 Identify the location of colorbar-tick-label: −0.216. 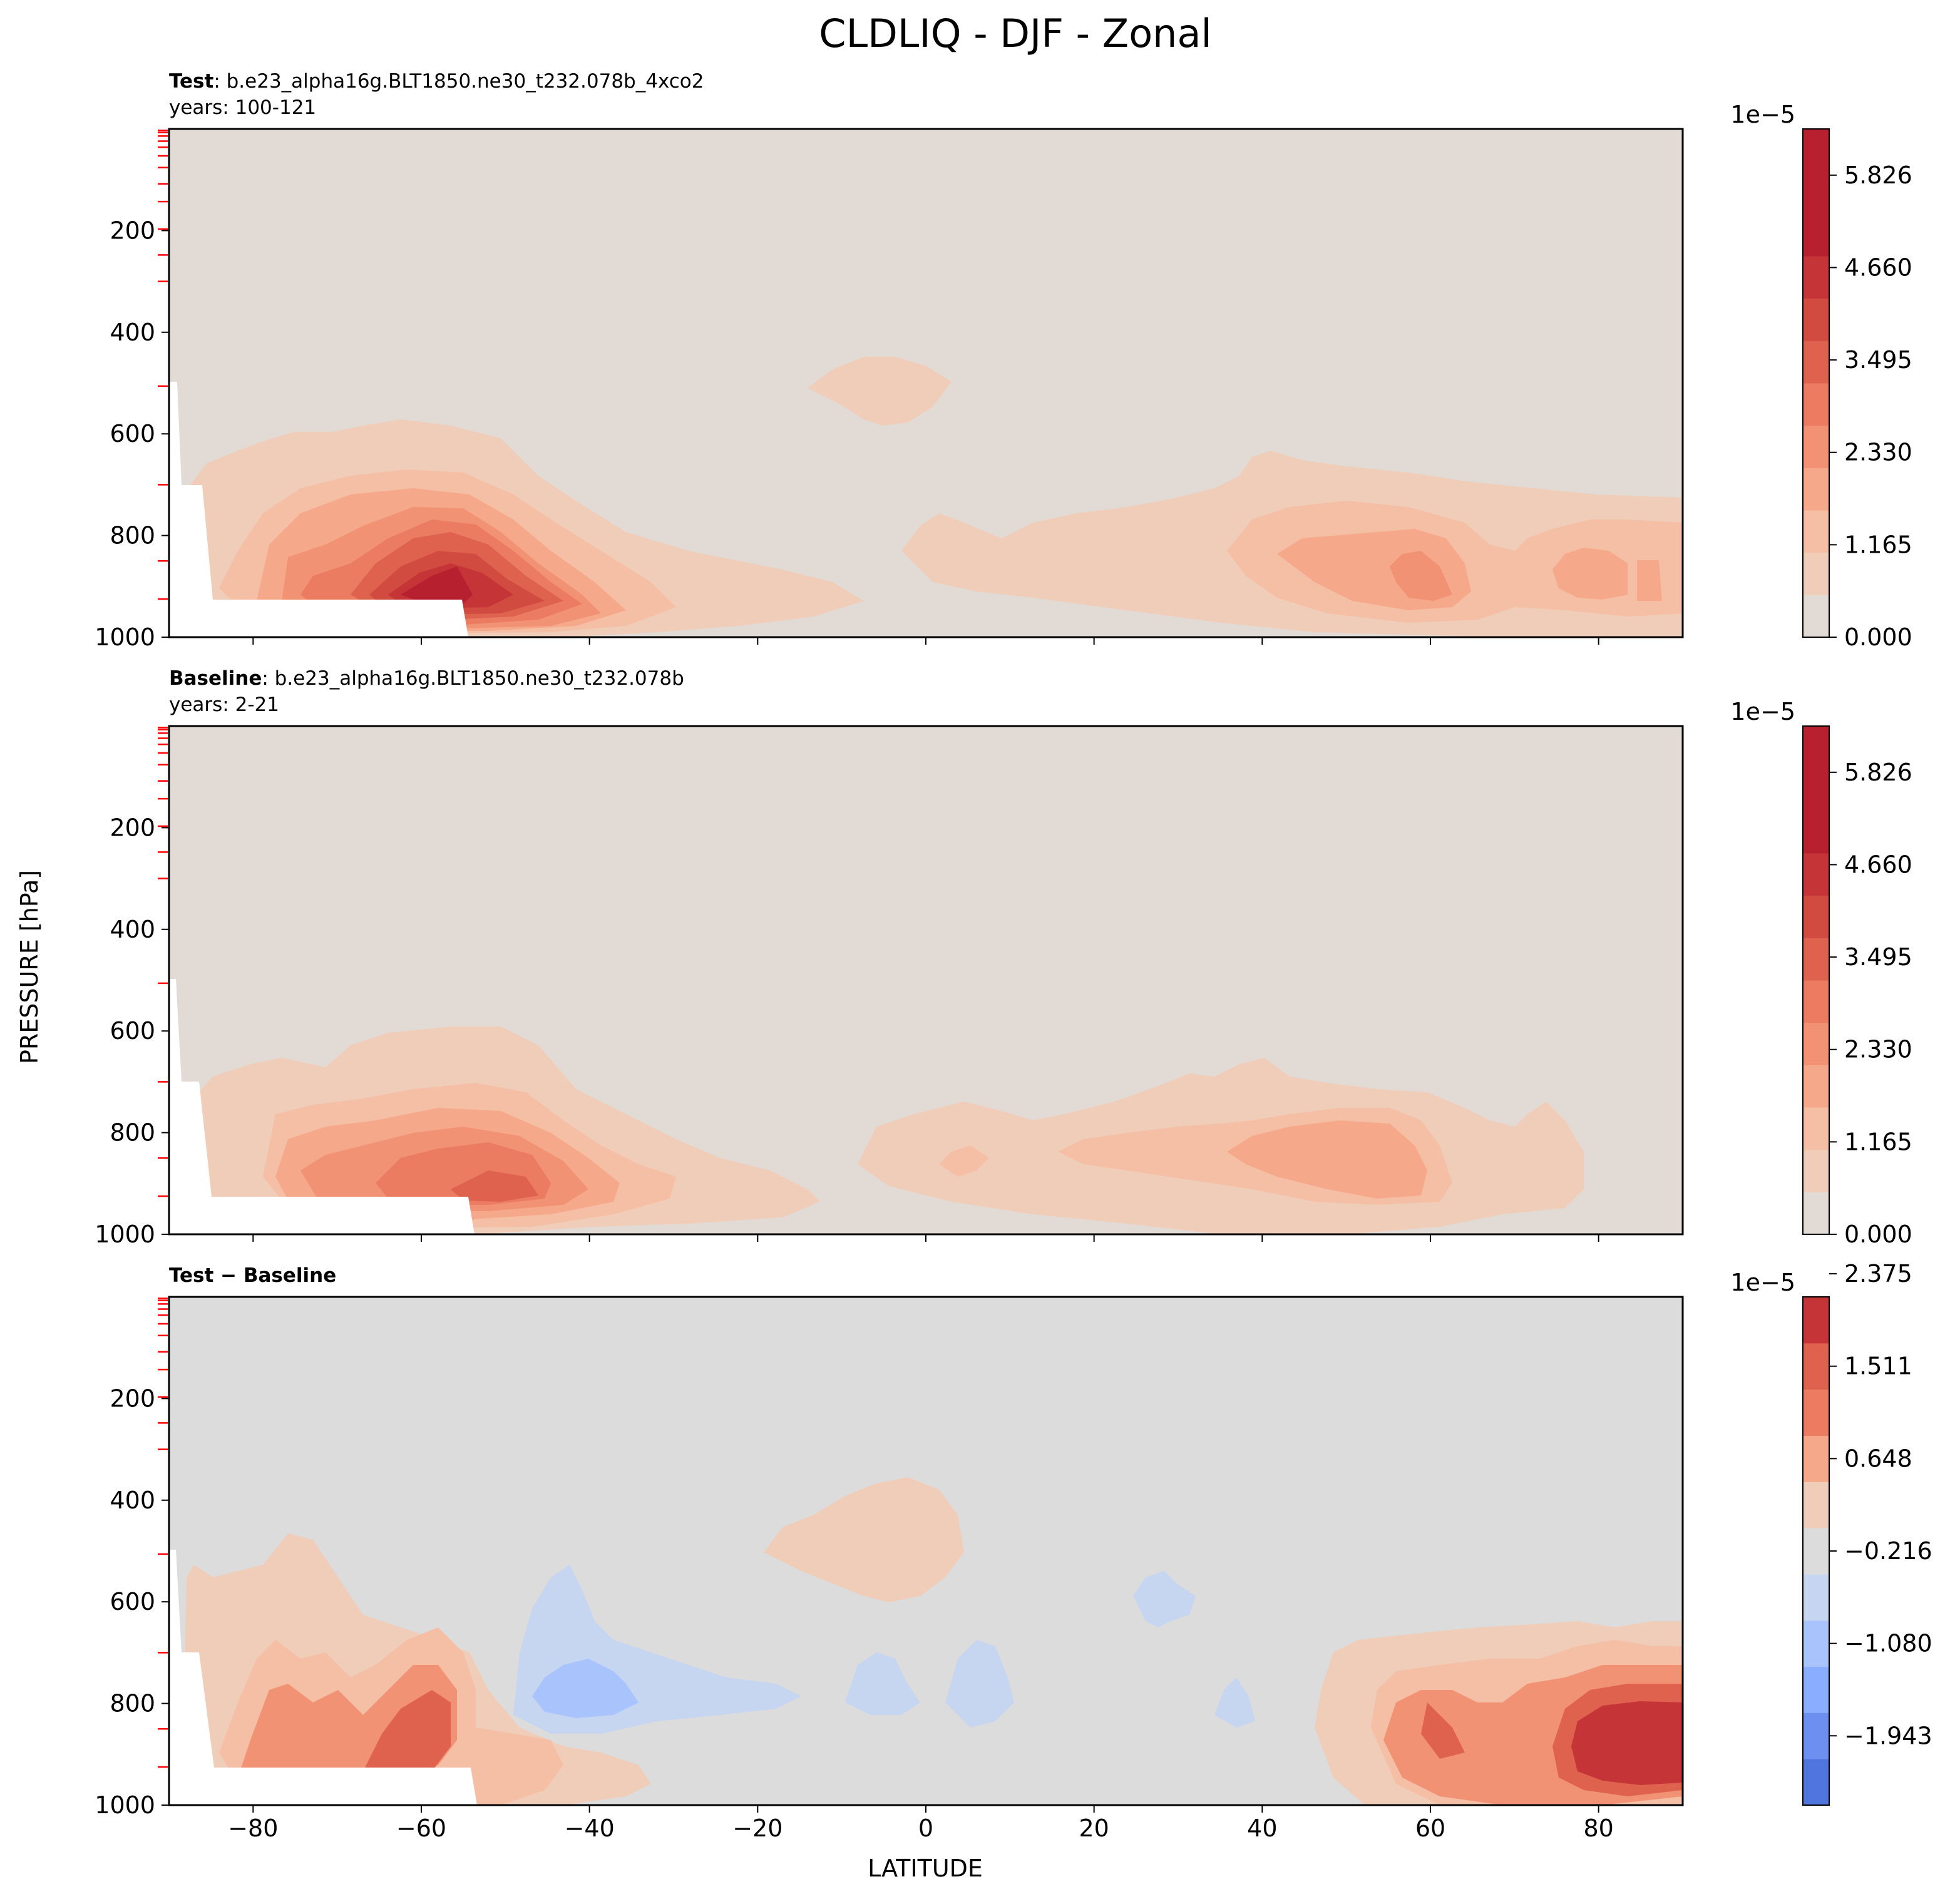
(1888, 1551).